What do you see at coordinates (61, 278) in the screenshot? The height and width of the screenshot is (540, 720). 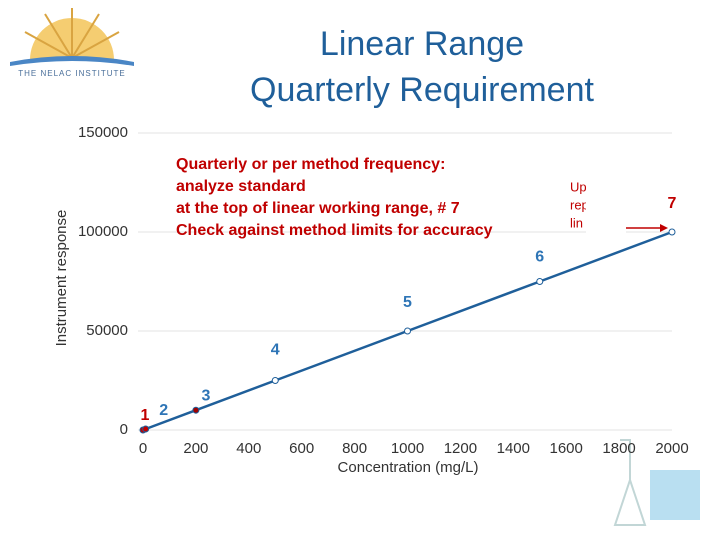 I see `y-axis-title: Instrument response` at bounding box center [61, 278].